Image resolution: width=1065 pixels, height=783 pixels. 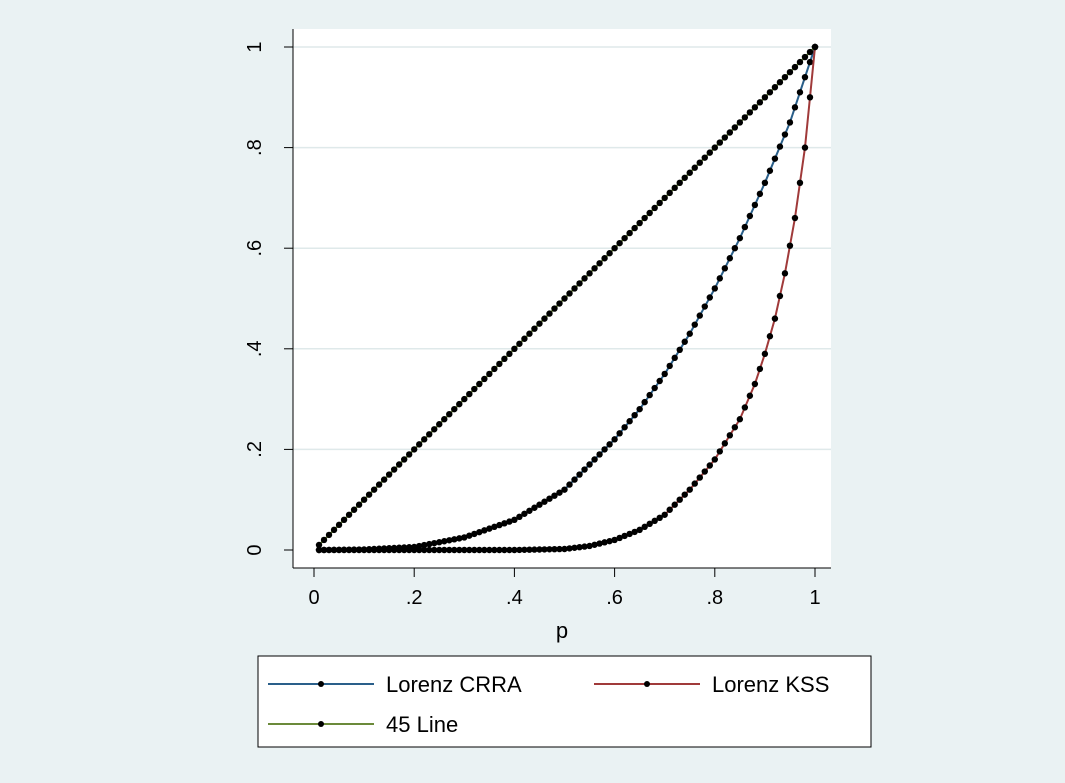 What do you see at coordinates (255, 348) in the screenshot?
I see `y-tick-label-2: .4` at bounding box center [255, 348].